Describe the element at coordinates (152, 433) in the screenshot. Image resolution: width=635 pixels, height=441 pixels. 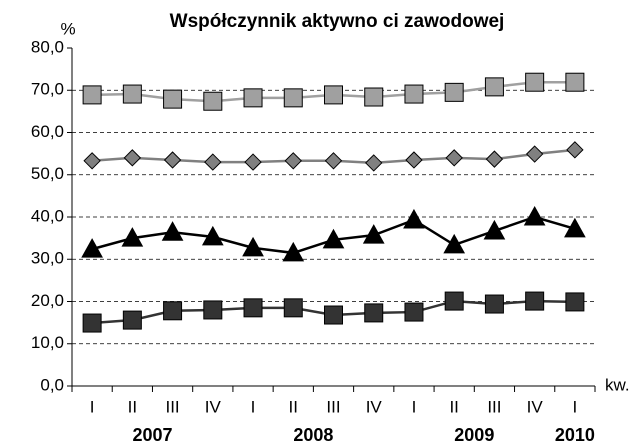
I see `year-label: 2007` at that location.